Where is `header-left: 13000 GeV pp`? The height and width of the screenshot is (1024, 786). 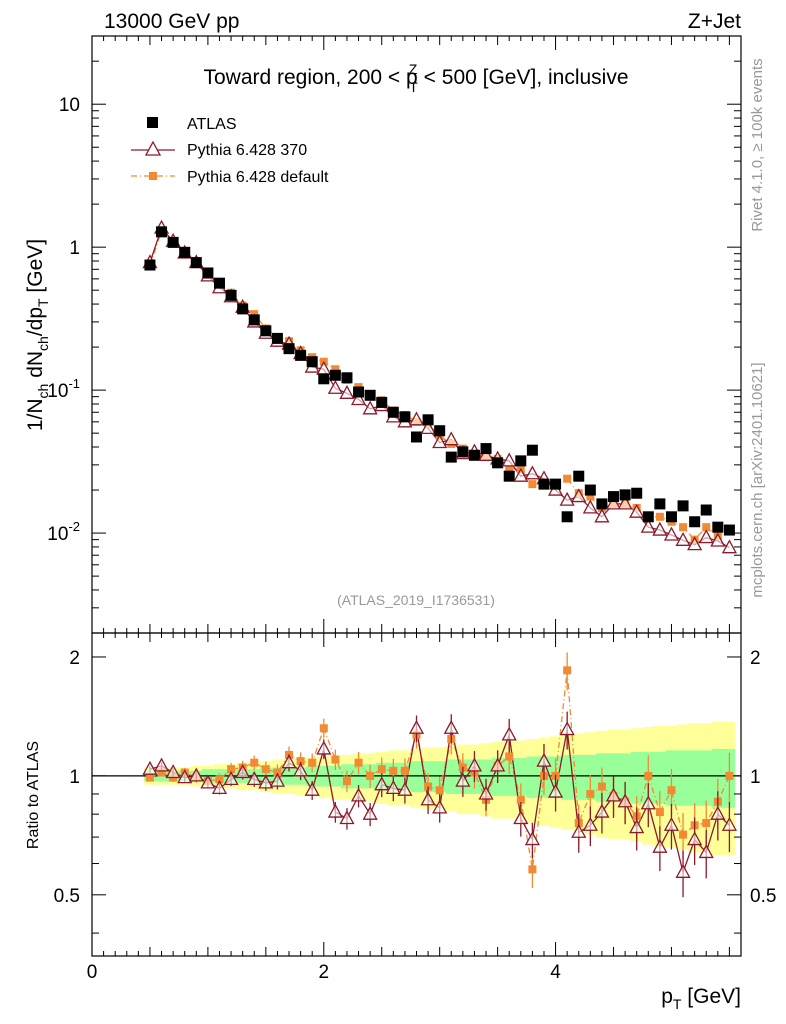 header-left: 13000 GeV pp is located at coordinates (171, 21).